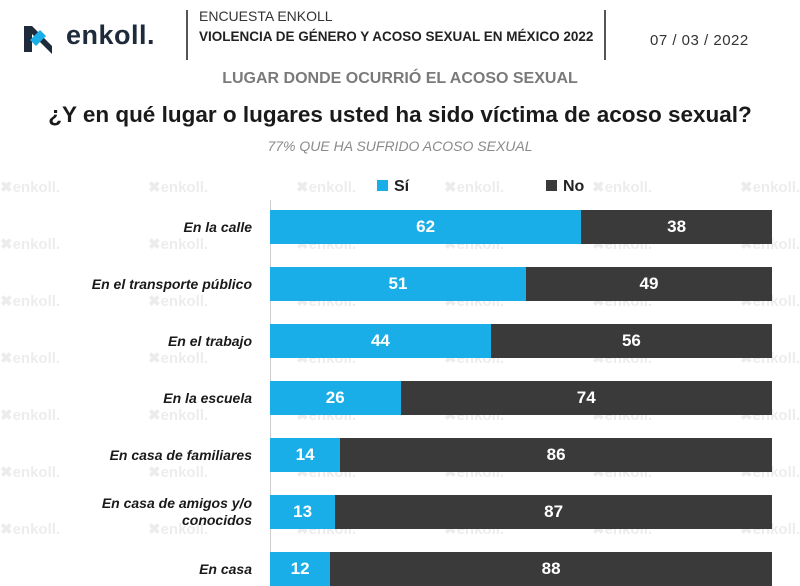 This screenshot has height=586, width=800. I want to click on header-divider-right, so click(605, 35).